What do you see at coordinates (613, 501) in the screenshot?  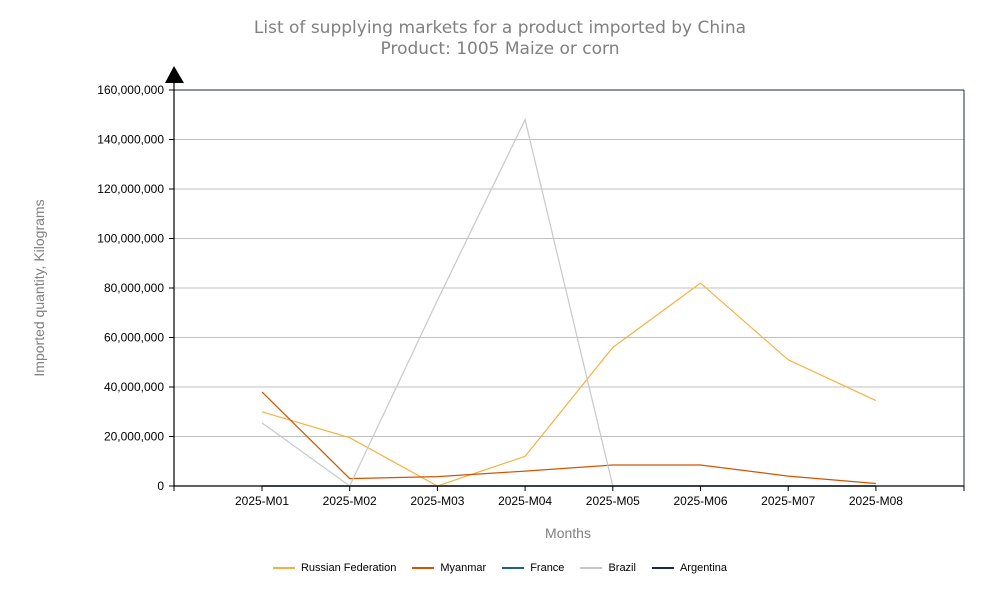 I see `x-tick-label: 2025-M05` at bounding box center [613, 501].